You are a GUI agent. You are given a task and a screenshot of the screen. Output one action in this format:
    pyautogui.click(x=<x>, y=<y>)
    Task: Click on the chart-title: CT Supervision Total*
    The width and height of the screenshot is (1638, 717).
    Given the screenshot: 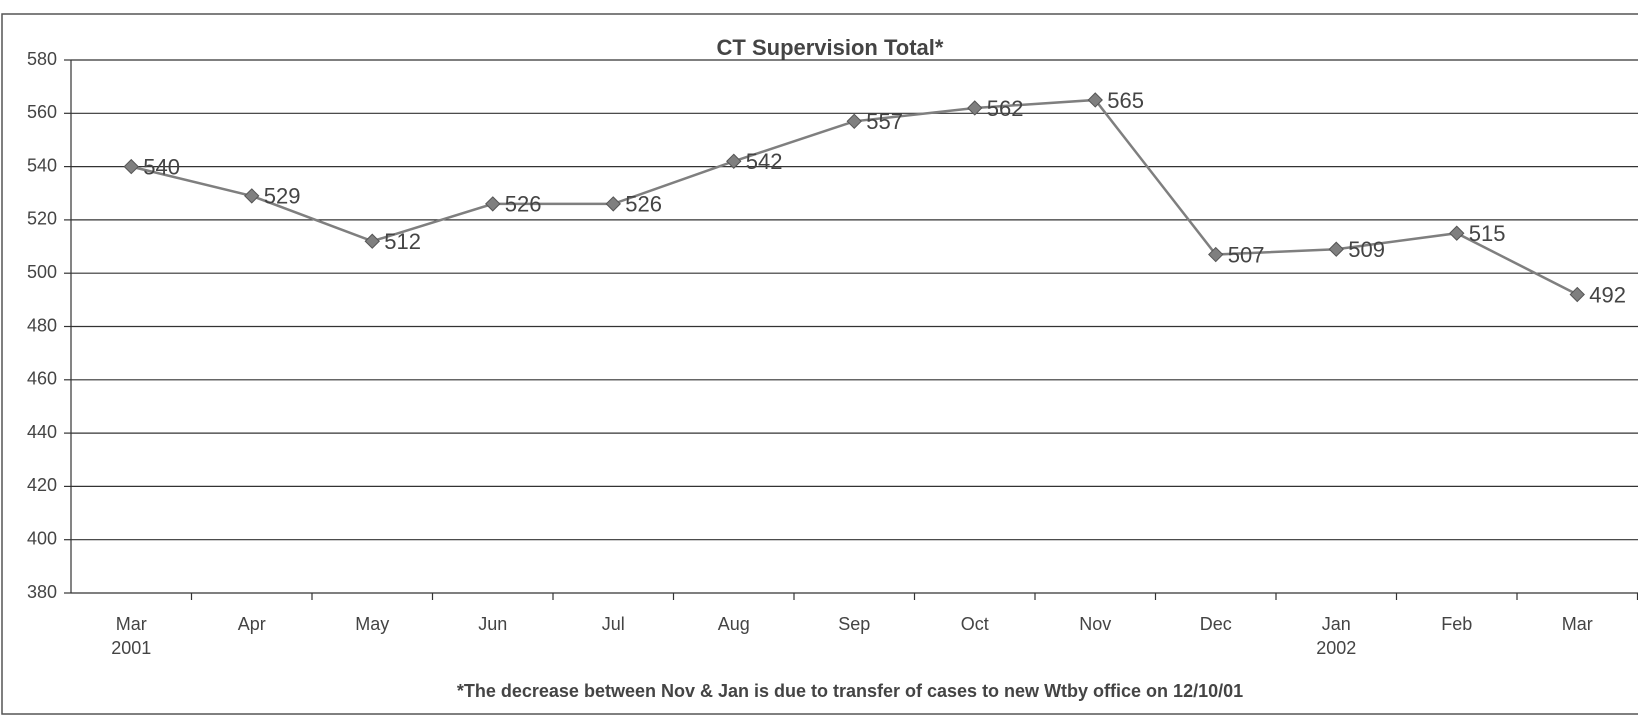 What is the action you would take?
    pyautogui.click(x=830, y=47)
    